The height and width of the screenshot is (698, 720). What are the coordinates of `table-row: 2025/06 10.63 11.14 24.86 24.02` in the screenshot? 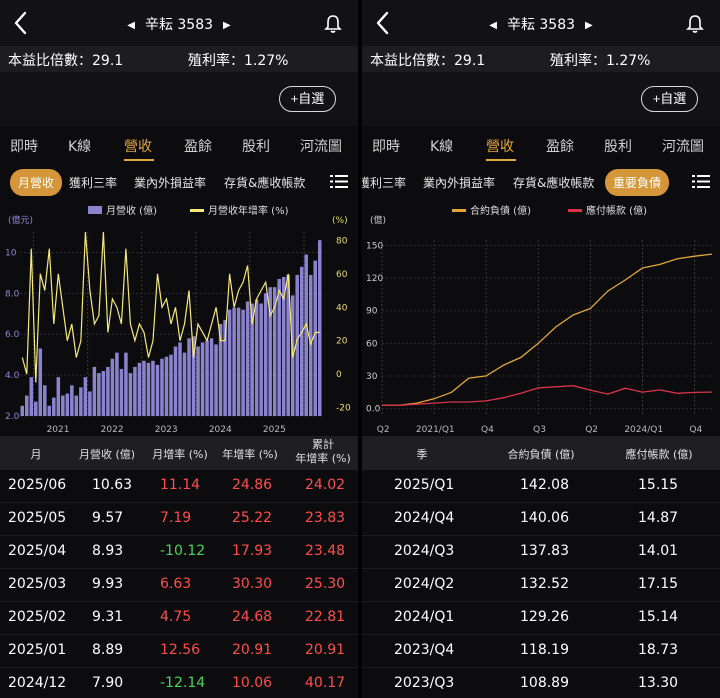 It's located at (179, 486).